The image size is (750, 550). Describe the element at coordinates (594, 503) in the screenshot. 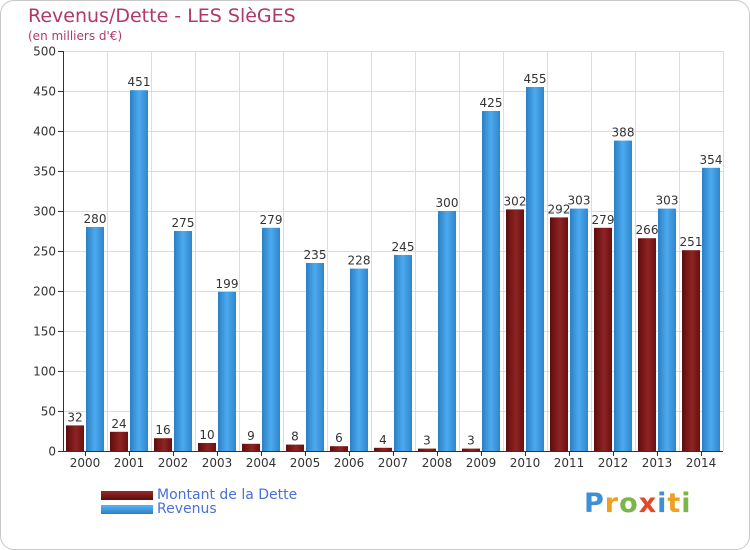

I see `logo-letter: P` at that location.